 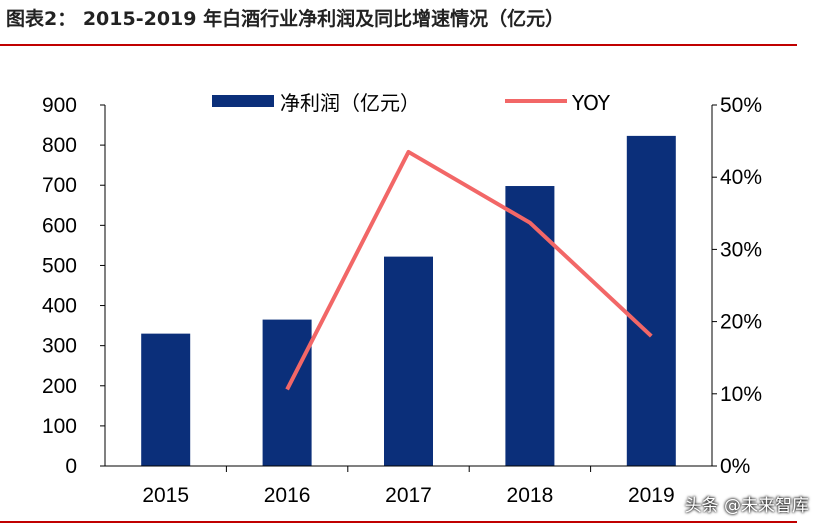 What do you see at coordinates (741, 394) in the screenshot?
I see `y-right-tick-label: 10%` at bounding box center [741, 394].